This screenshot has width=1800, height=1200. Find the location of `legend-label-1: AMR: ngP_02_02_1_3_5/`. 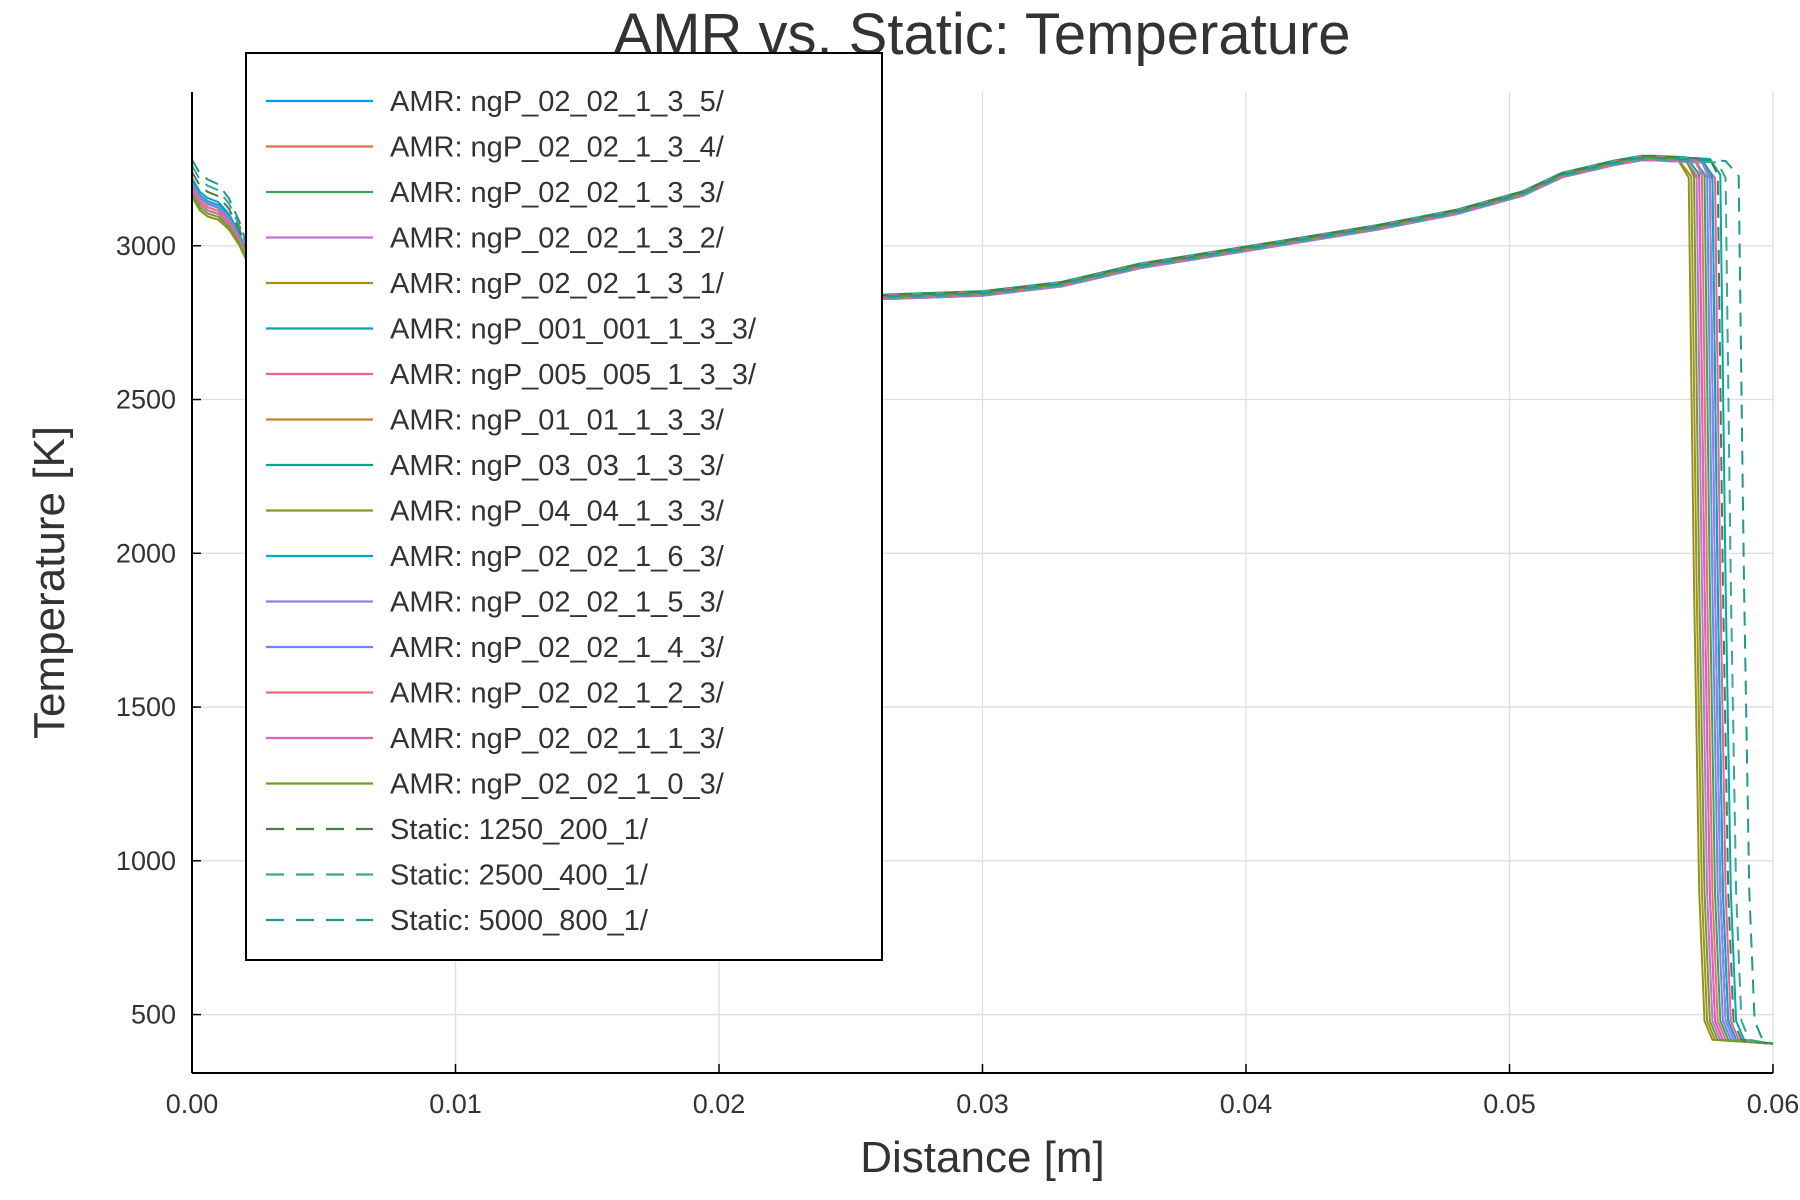

legend-label-1: AMR: ngP_02_02_1_3_5/ is located at coordinates (557, 102).